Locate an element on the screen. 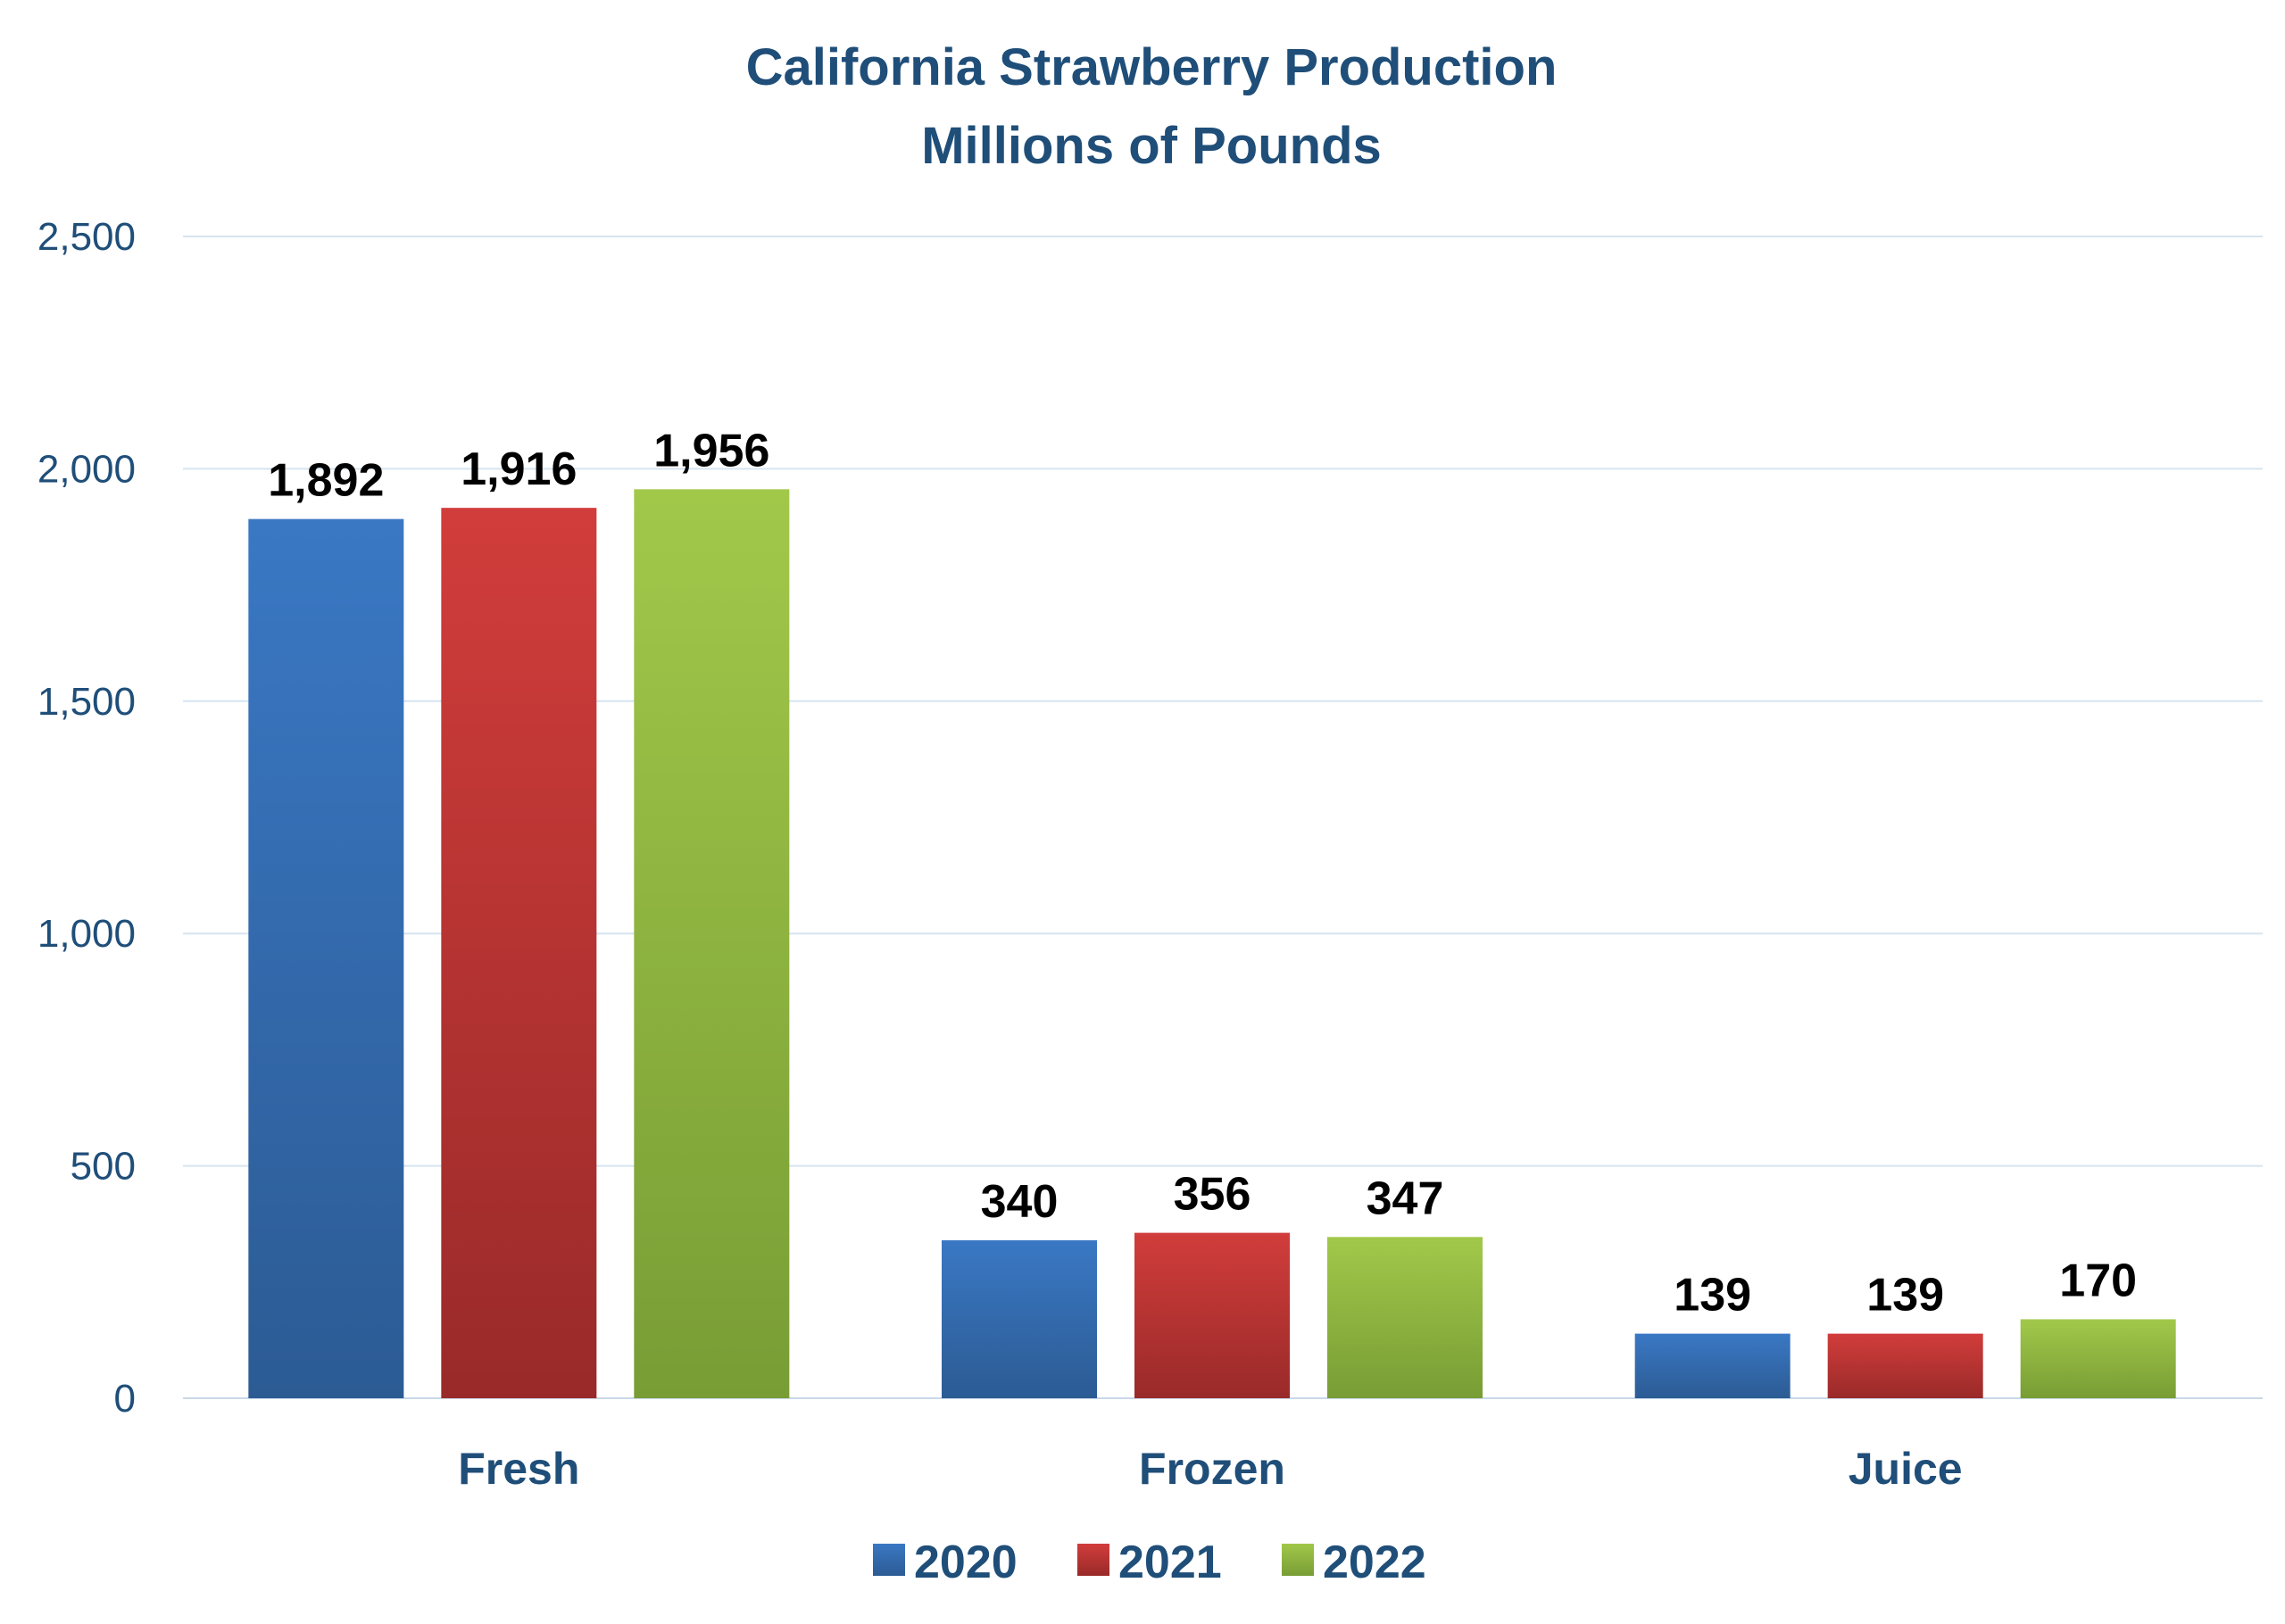 This screenshot has height=1624, width=2285. data-label-fresh-2022: 1,956 is located at coordinates (711, 450).